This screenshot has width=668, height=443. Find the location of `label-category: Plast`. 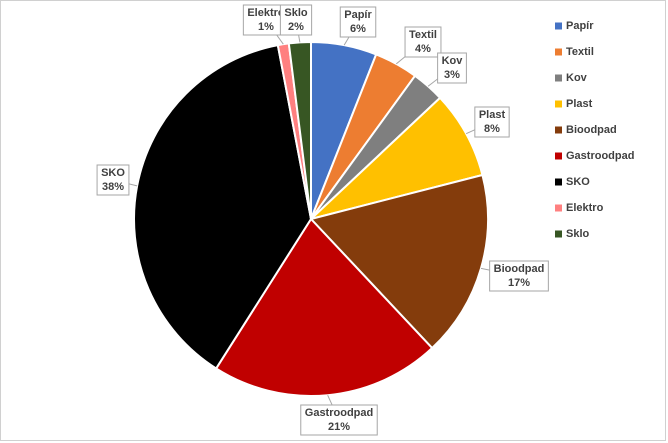

label-category: Plast is located at coordinates (492, 115).